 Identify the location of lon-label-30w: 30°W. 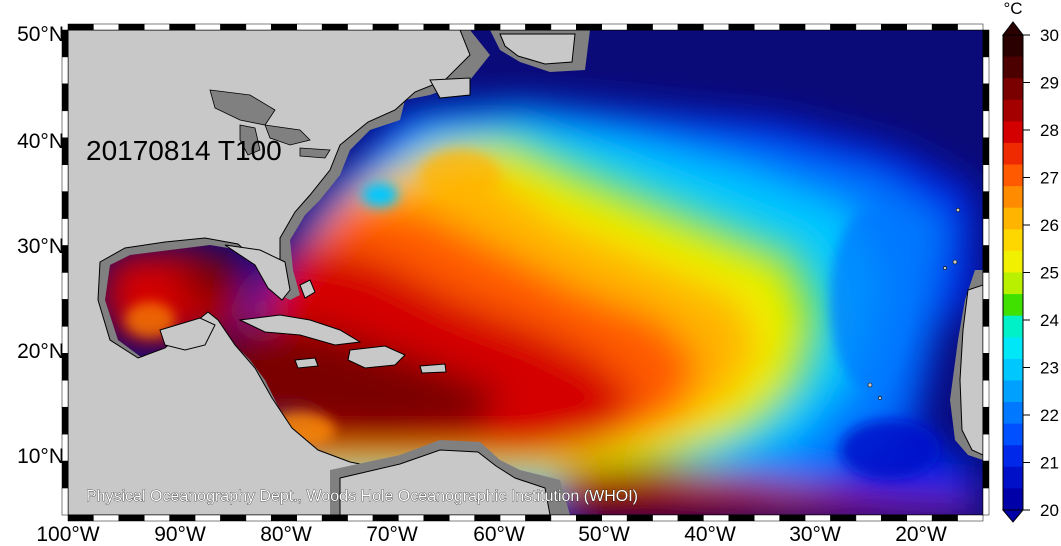
(815, 534).